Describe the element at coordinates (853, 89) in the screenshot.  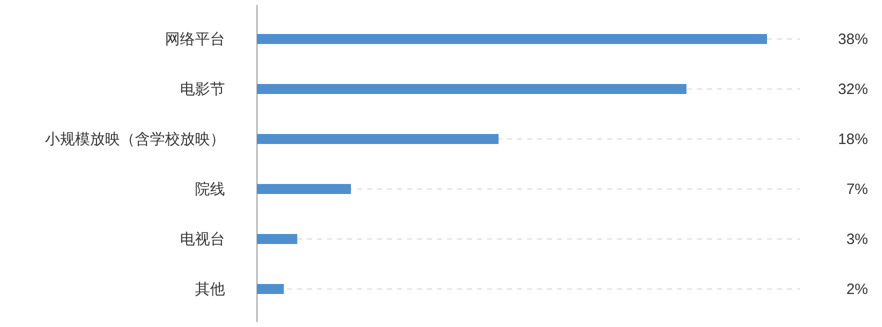
I see `data-label: 32%` at that location.